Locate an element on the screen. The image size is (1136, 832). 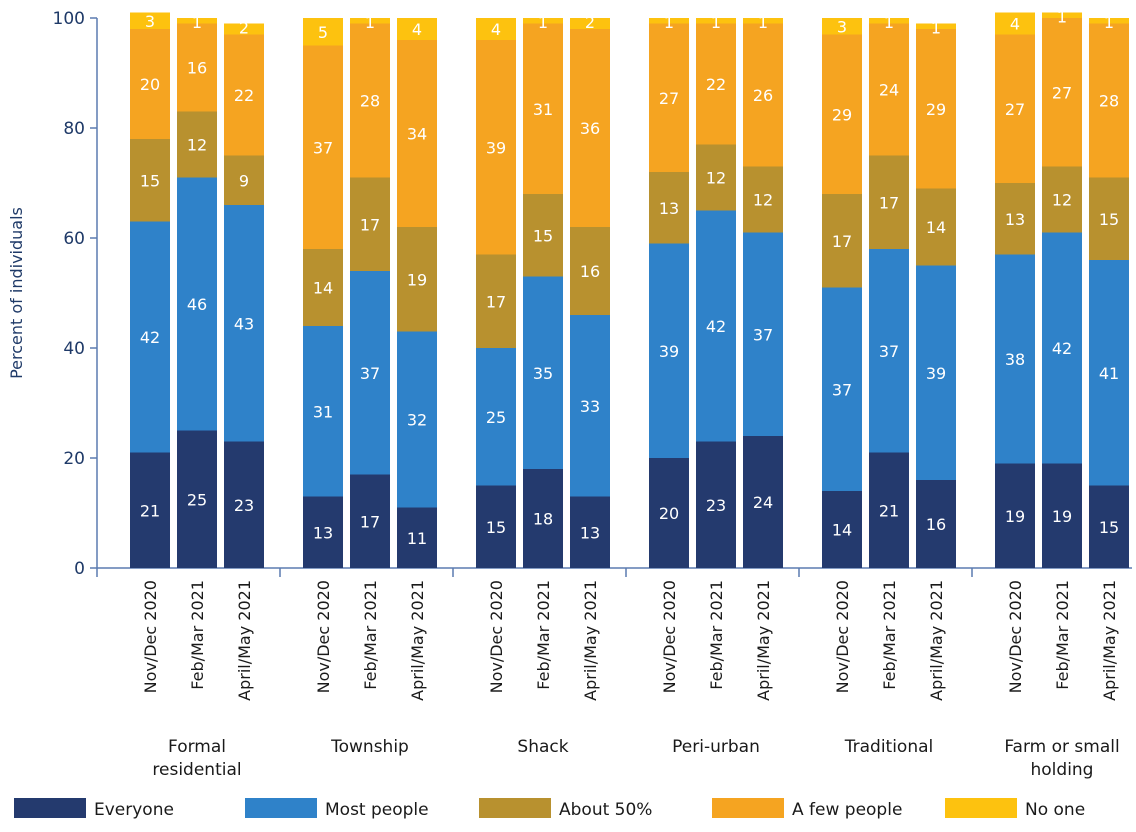
data-label: 14 is located at coordinates (936, 227).